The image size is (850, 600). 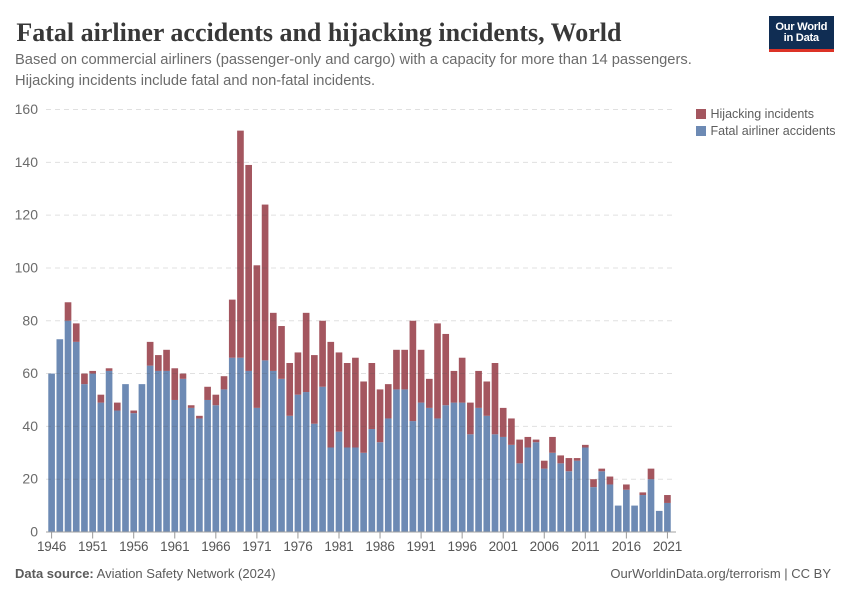 I want to click on svg-text: 40, so click(x=30, y=426).